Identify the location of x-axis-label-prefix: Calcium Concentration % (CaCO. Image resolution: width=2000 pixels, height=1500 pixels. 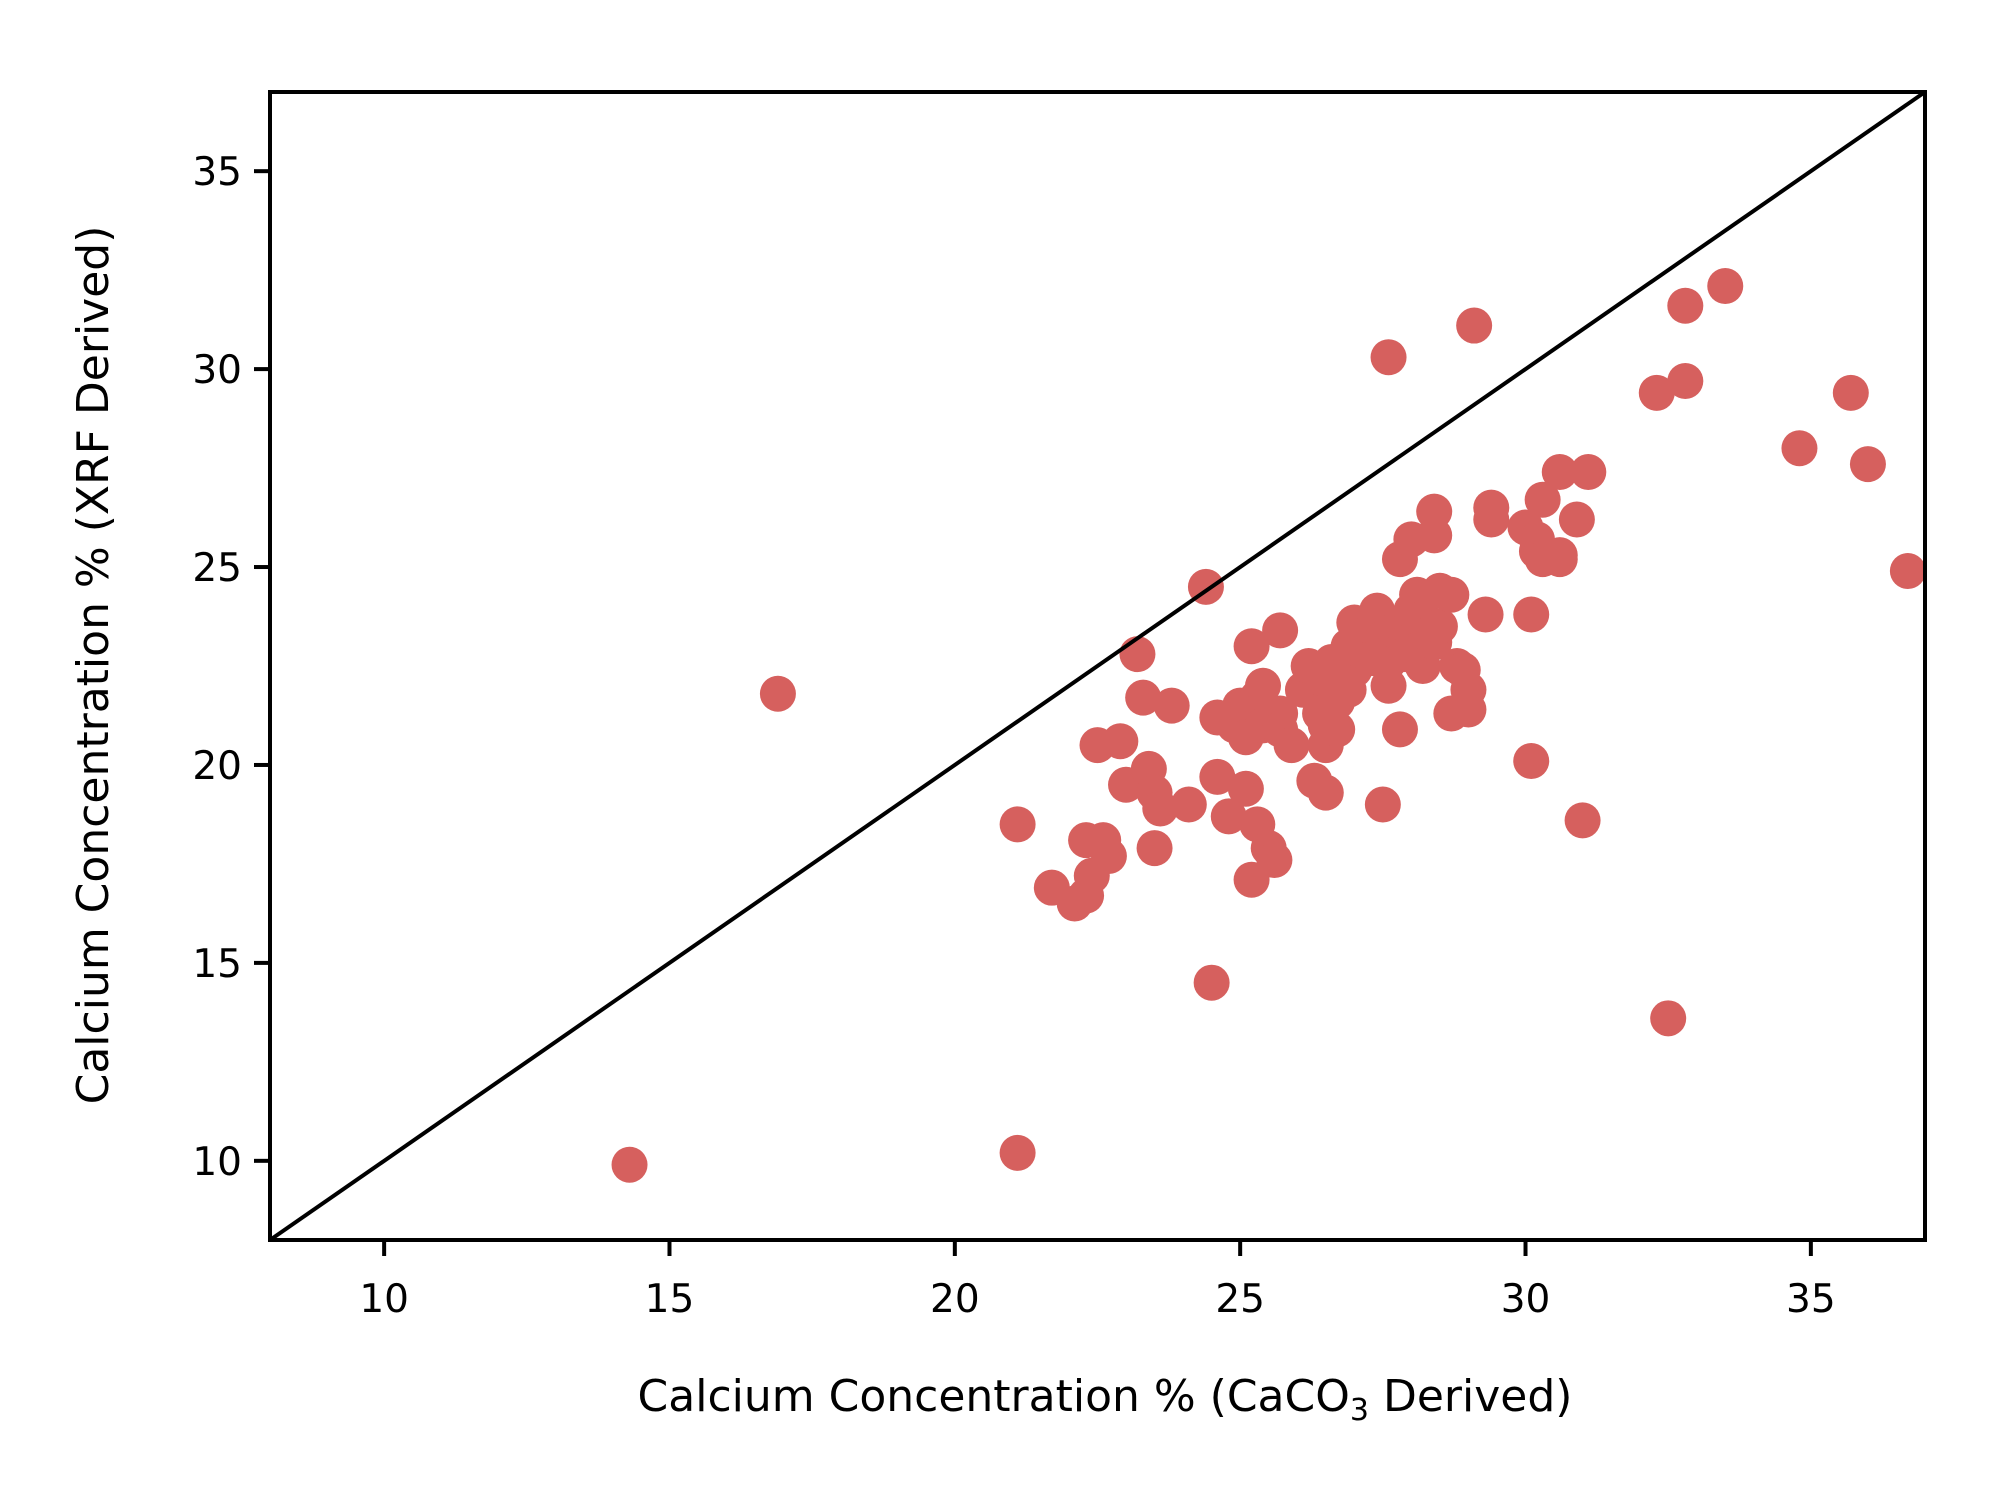
(994, 1396).